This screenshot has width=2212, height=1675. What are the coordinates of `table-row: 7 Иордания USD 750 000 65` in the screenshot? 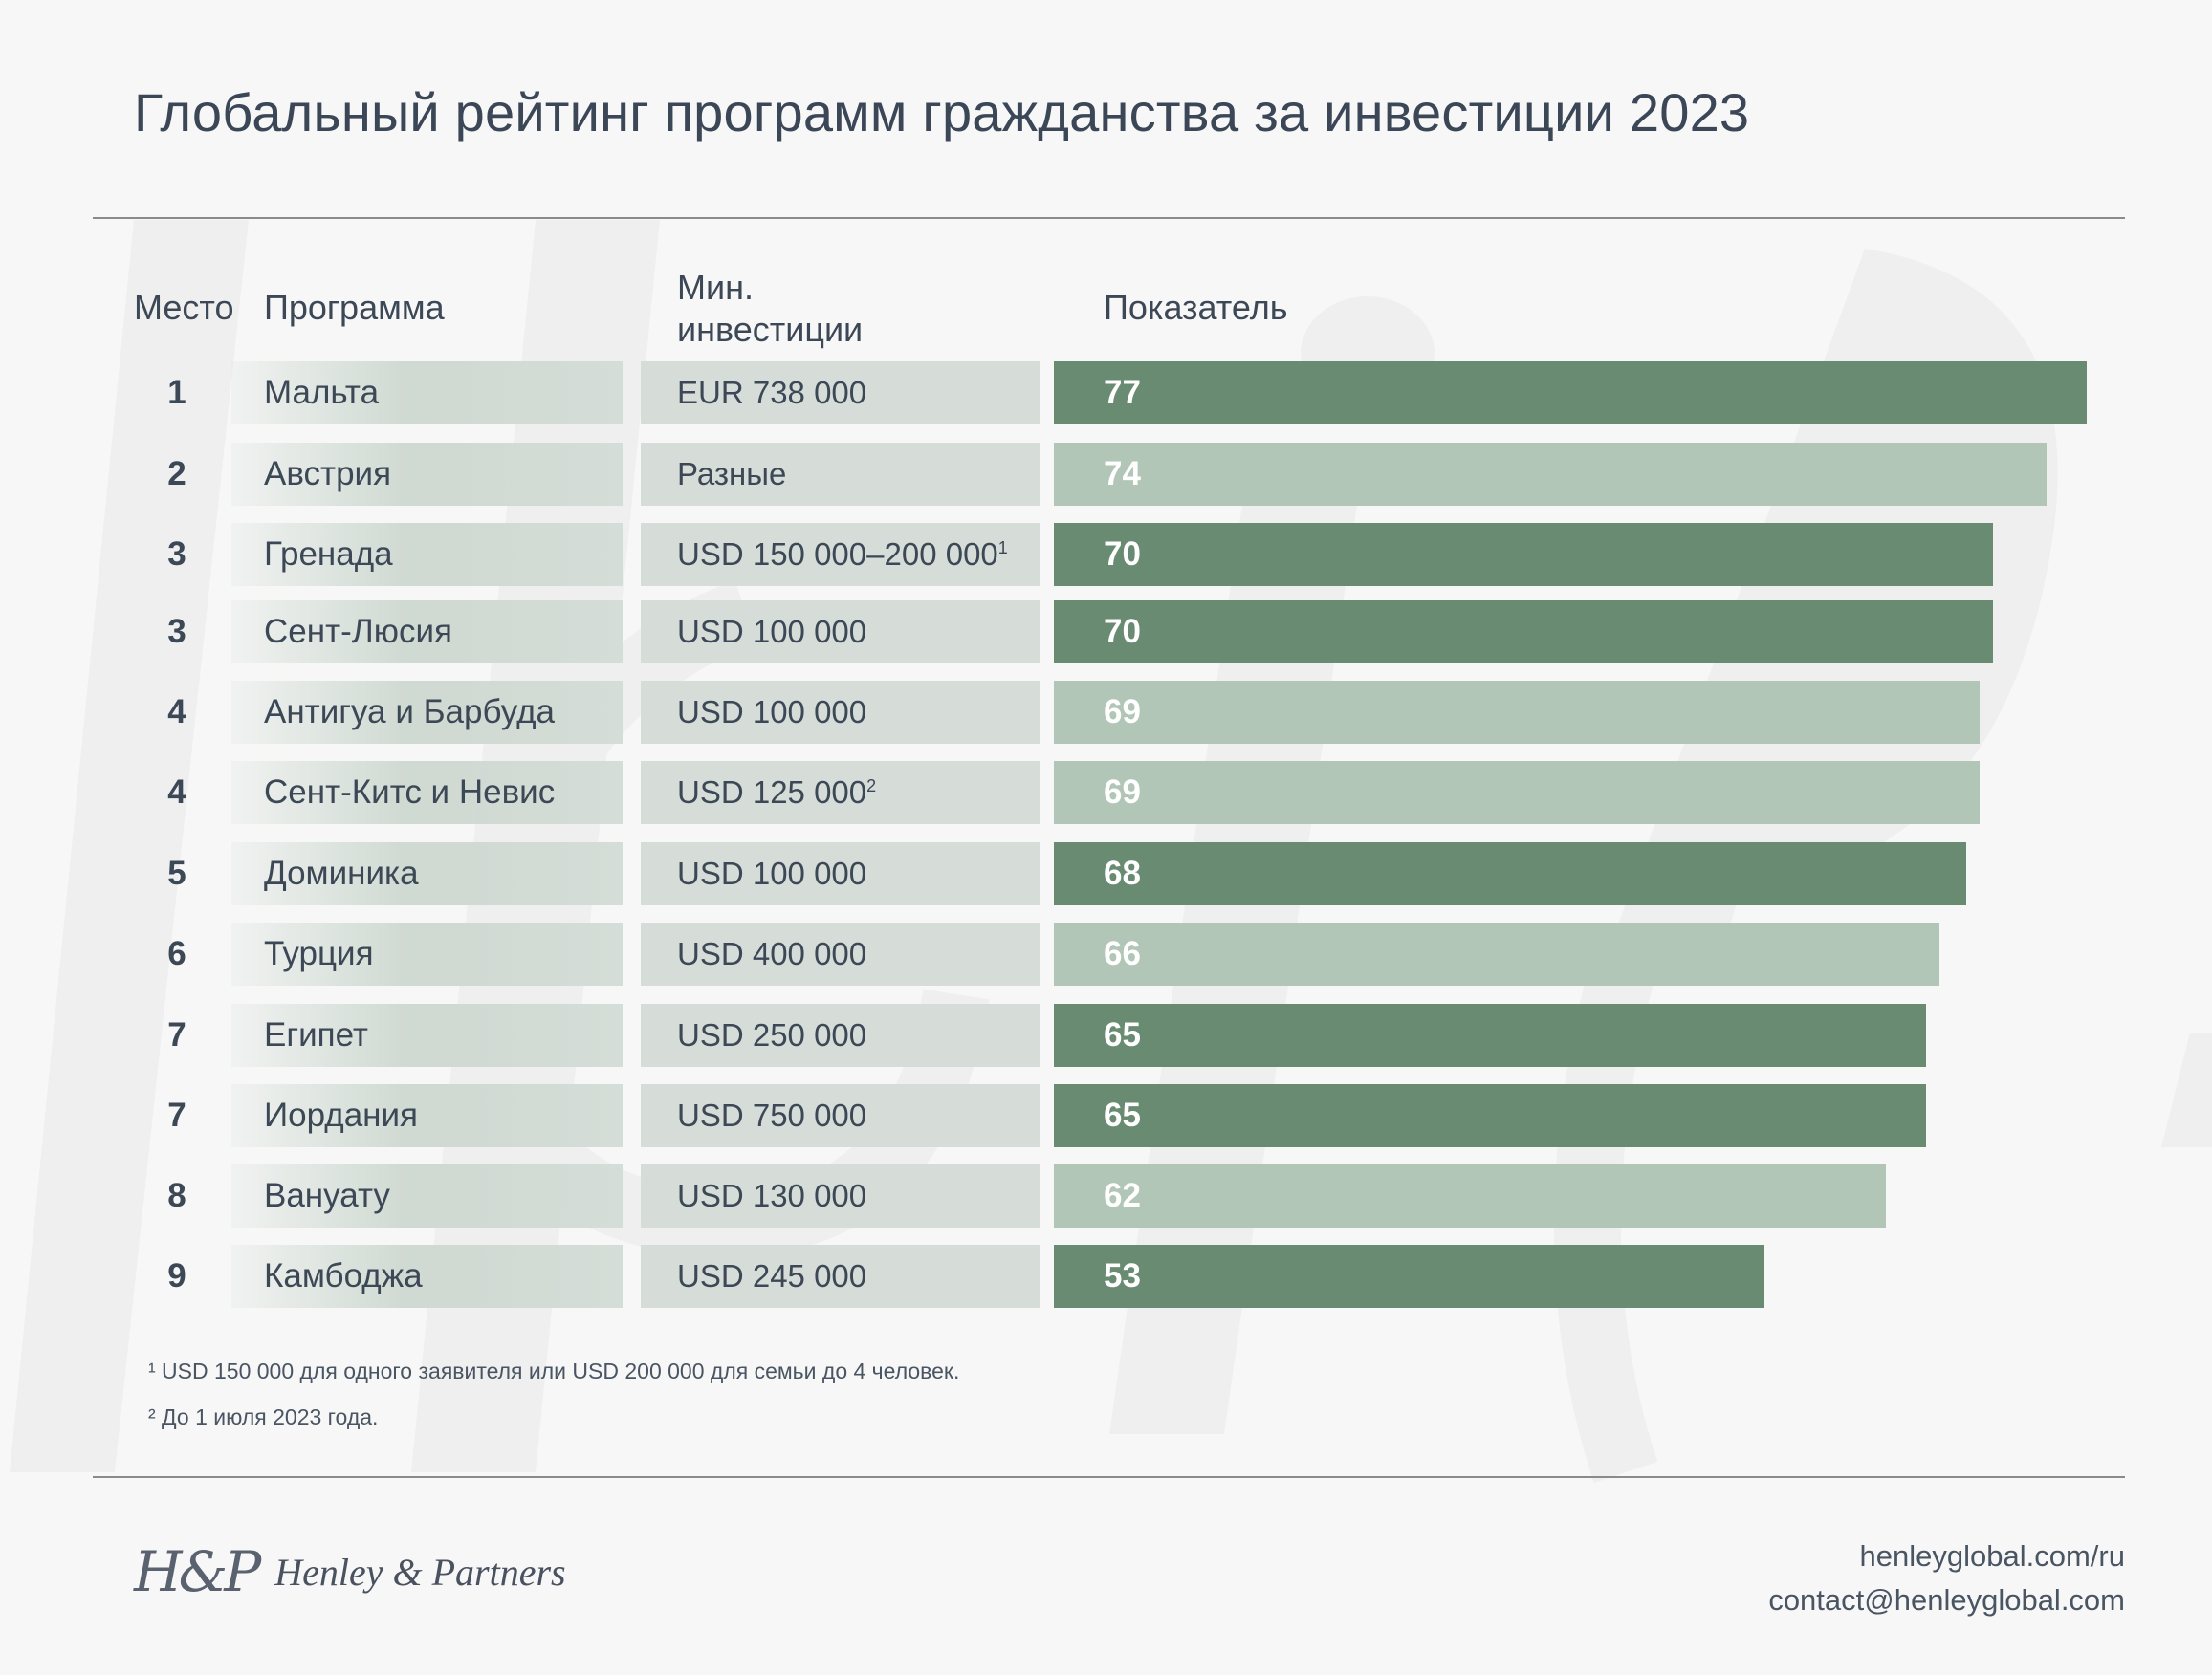 It's located at (1106, 1115).